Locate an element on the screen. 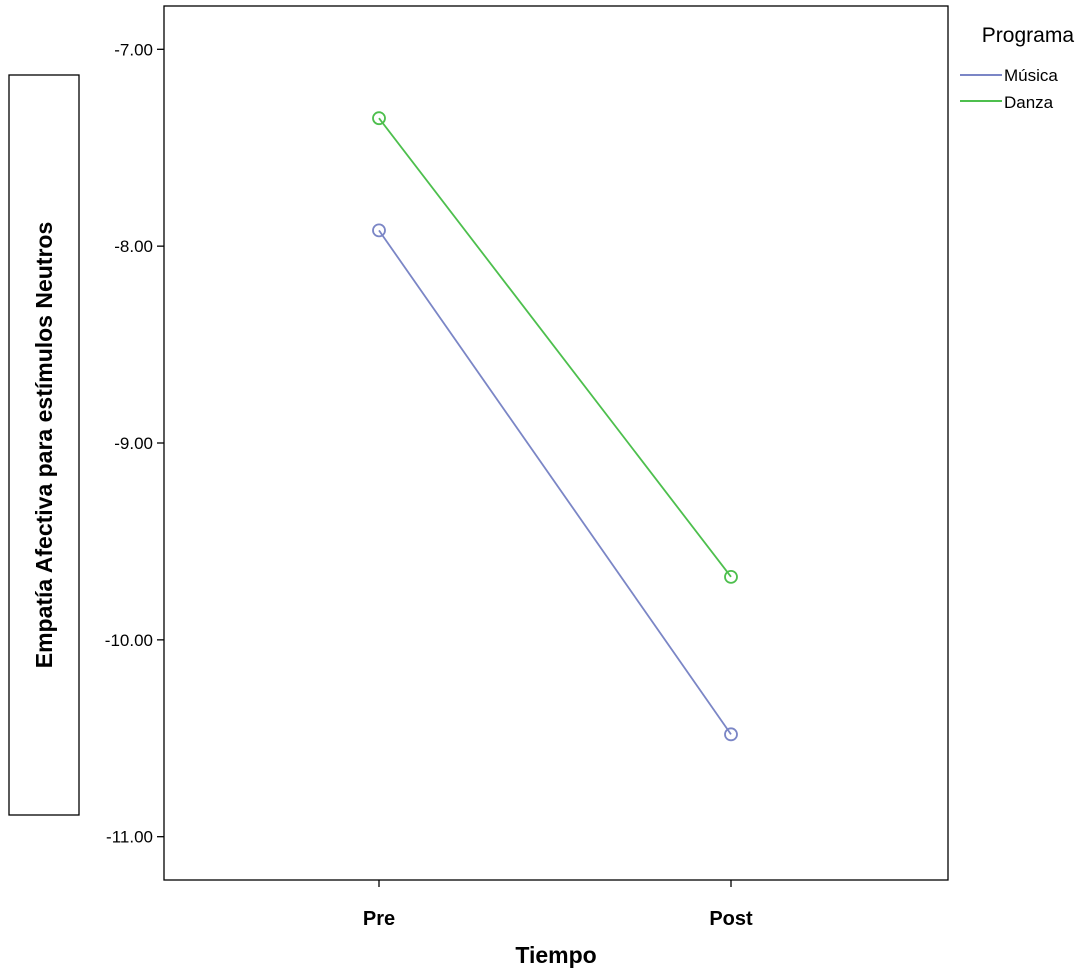 The image size is (1081, 976). x-tick-label: Post is located at coordinates (731, 919).